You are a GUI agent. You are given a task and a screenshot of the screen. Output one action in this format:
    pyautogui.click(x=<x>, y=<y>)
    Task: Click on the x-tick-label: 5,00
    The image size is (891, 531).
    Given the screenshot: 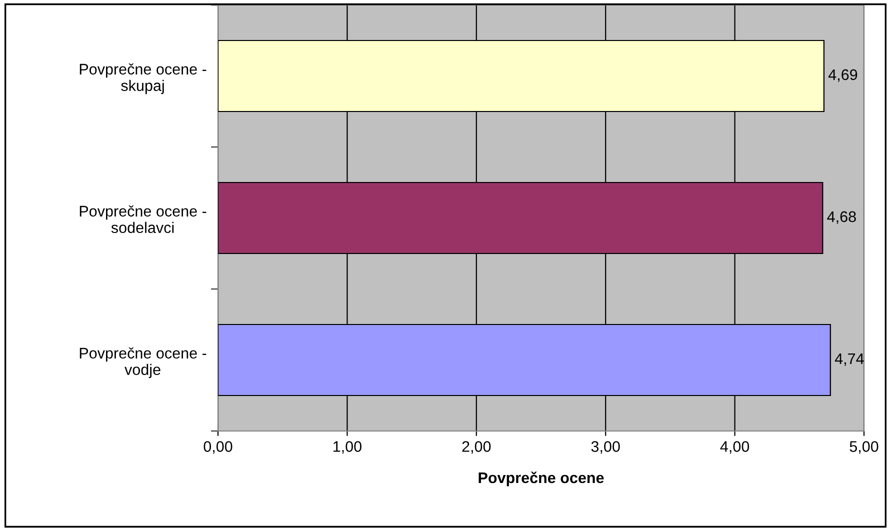 What is the action you would take?
    pyautogui.click(x=864, y=447)
    